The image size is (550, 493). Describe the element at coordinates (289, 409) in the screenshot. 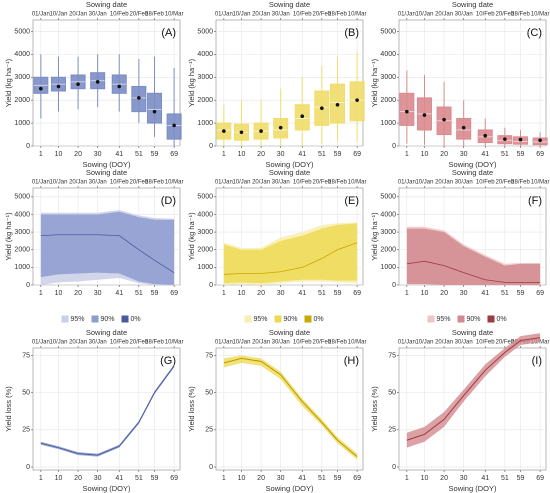

I see `panel-background` at that location.